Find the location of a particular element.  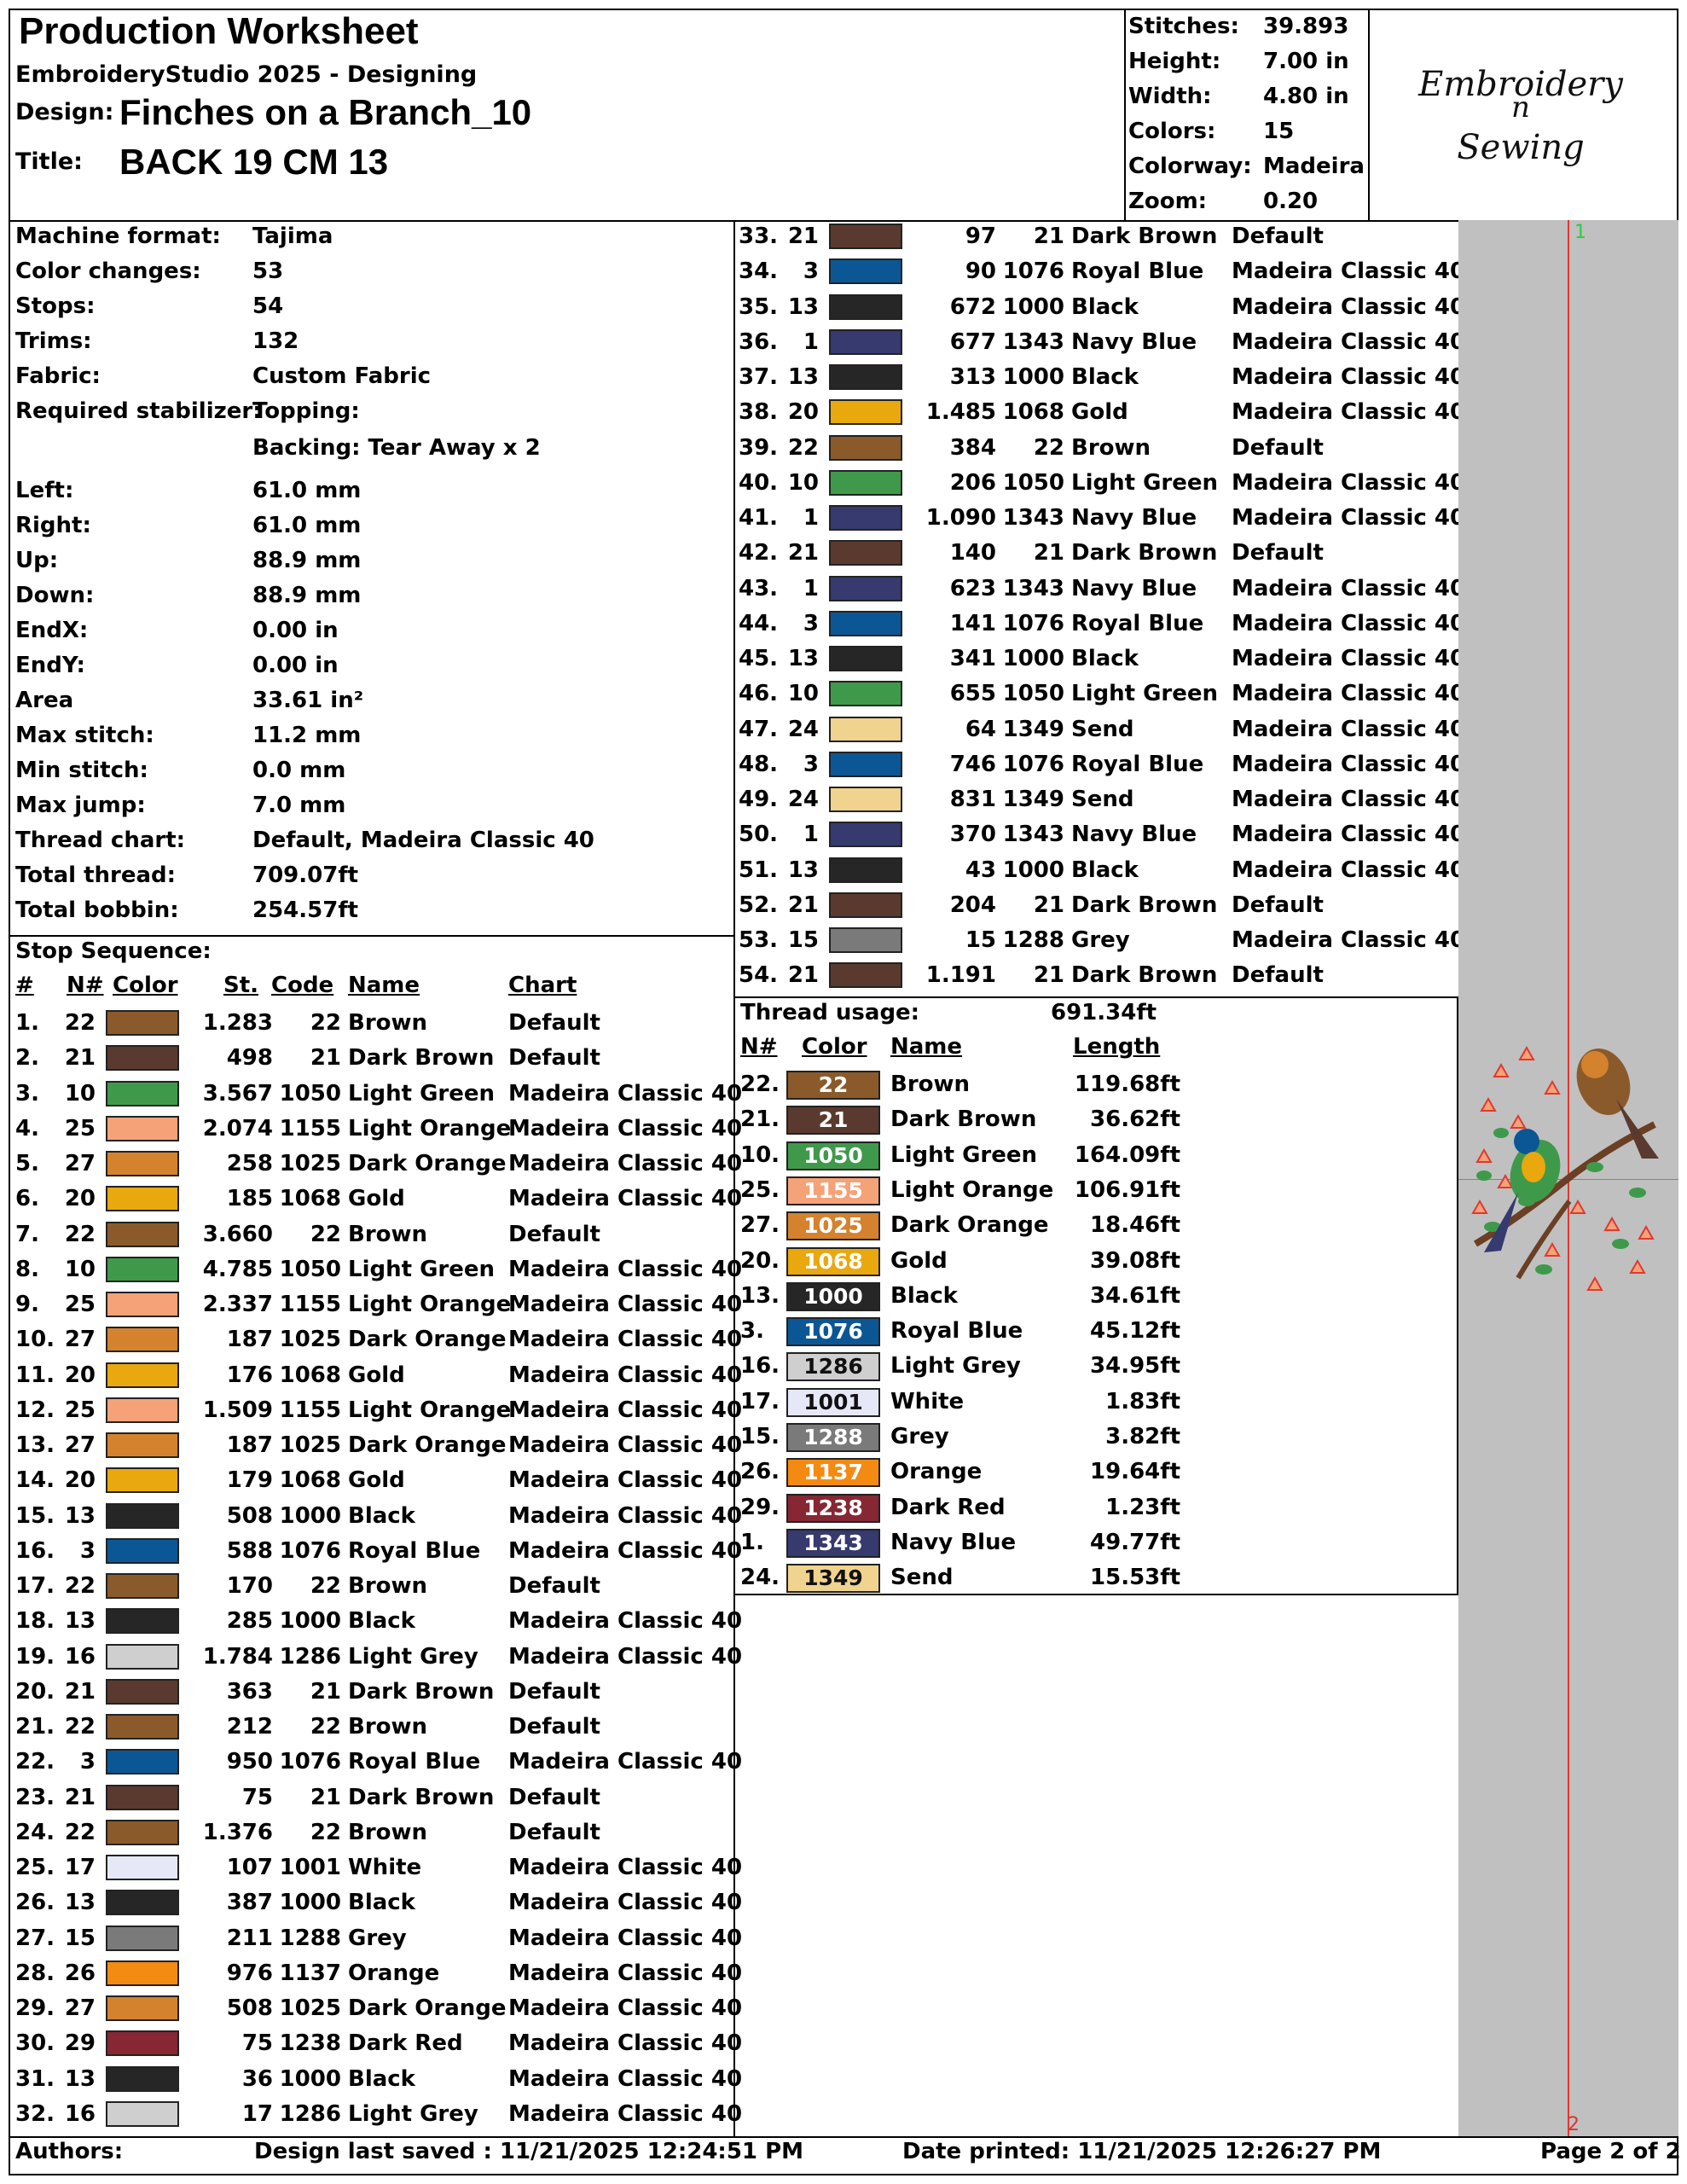

stop-code: 1025 is located at coordinates (310, 1163).